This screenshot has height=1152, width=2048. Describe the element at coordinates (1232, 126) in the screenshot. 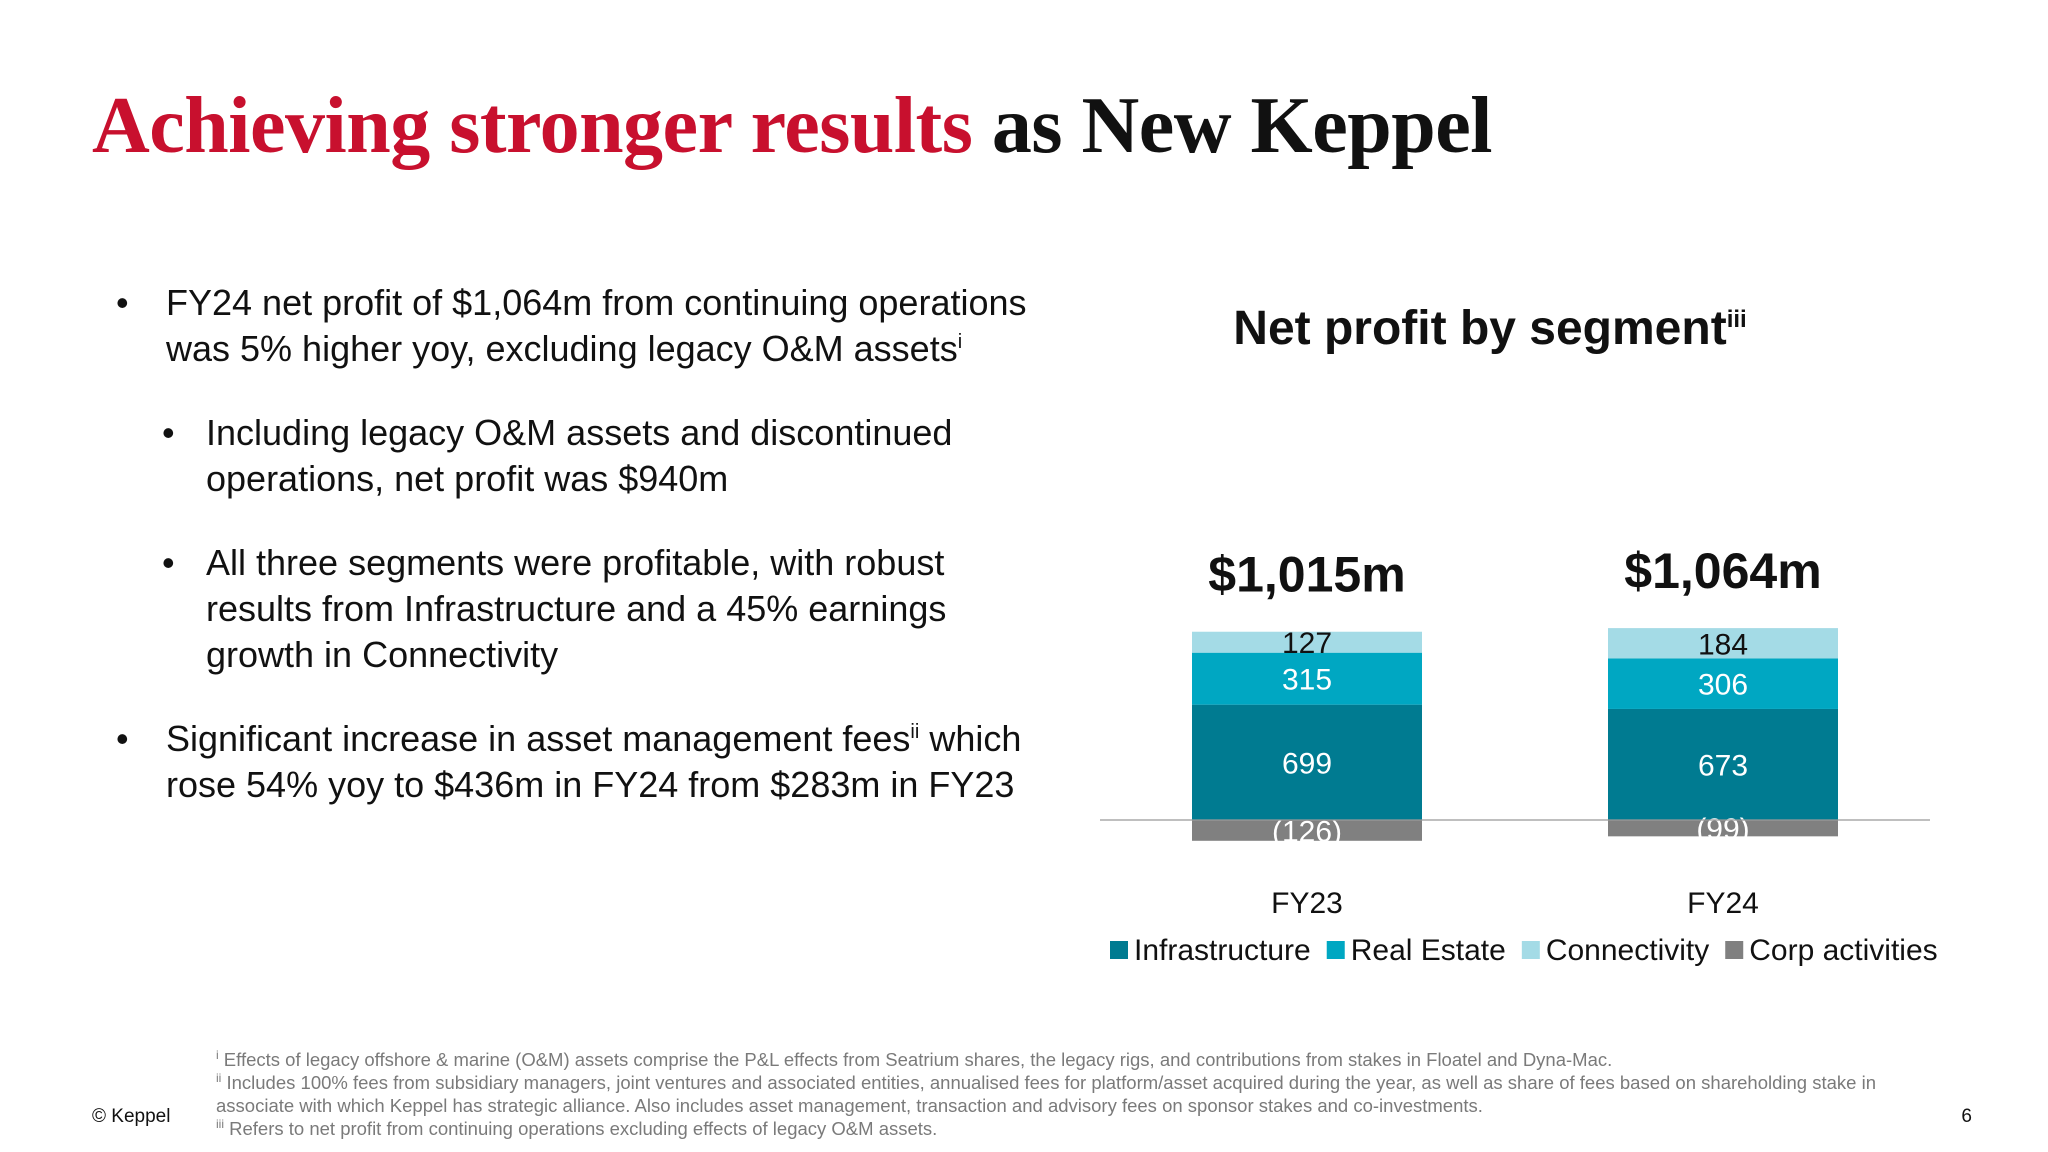

I see `title-rest: as New Keppel` at that location.